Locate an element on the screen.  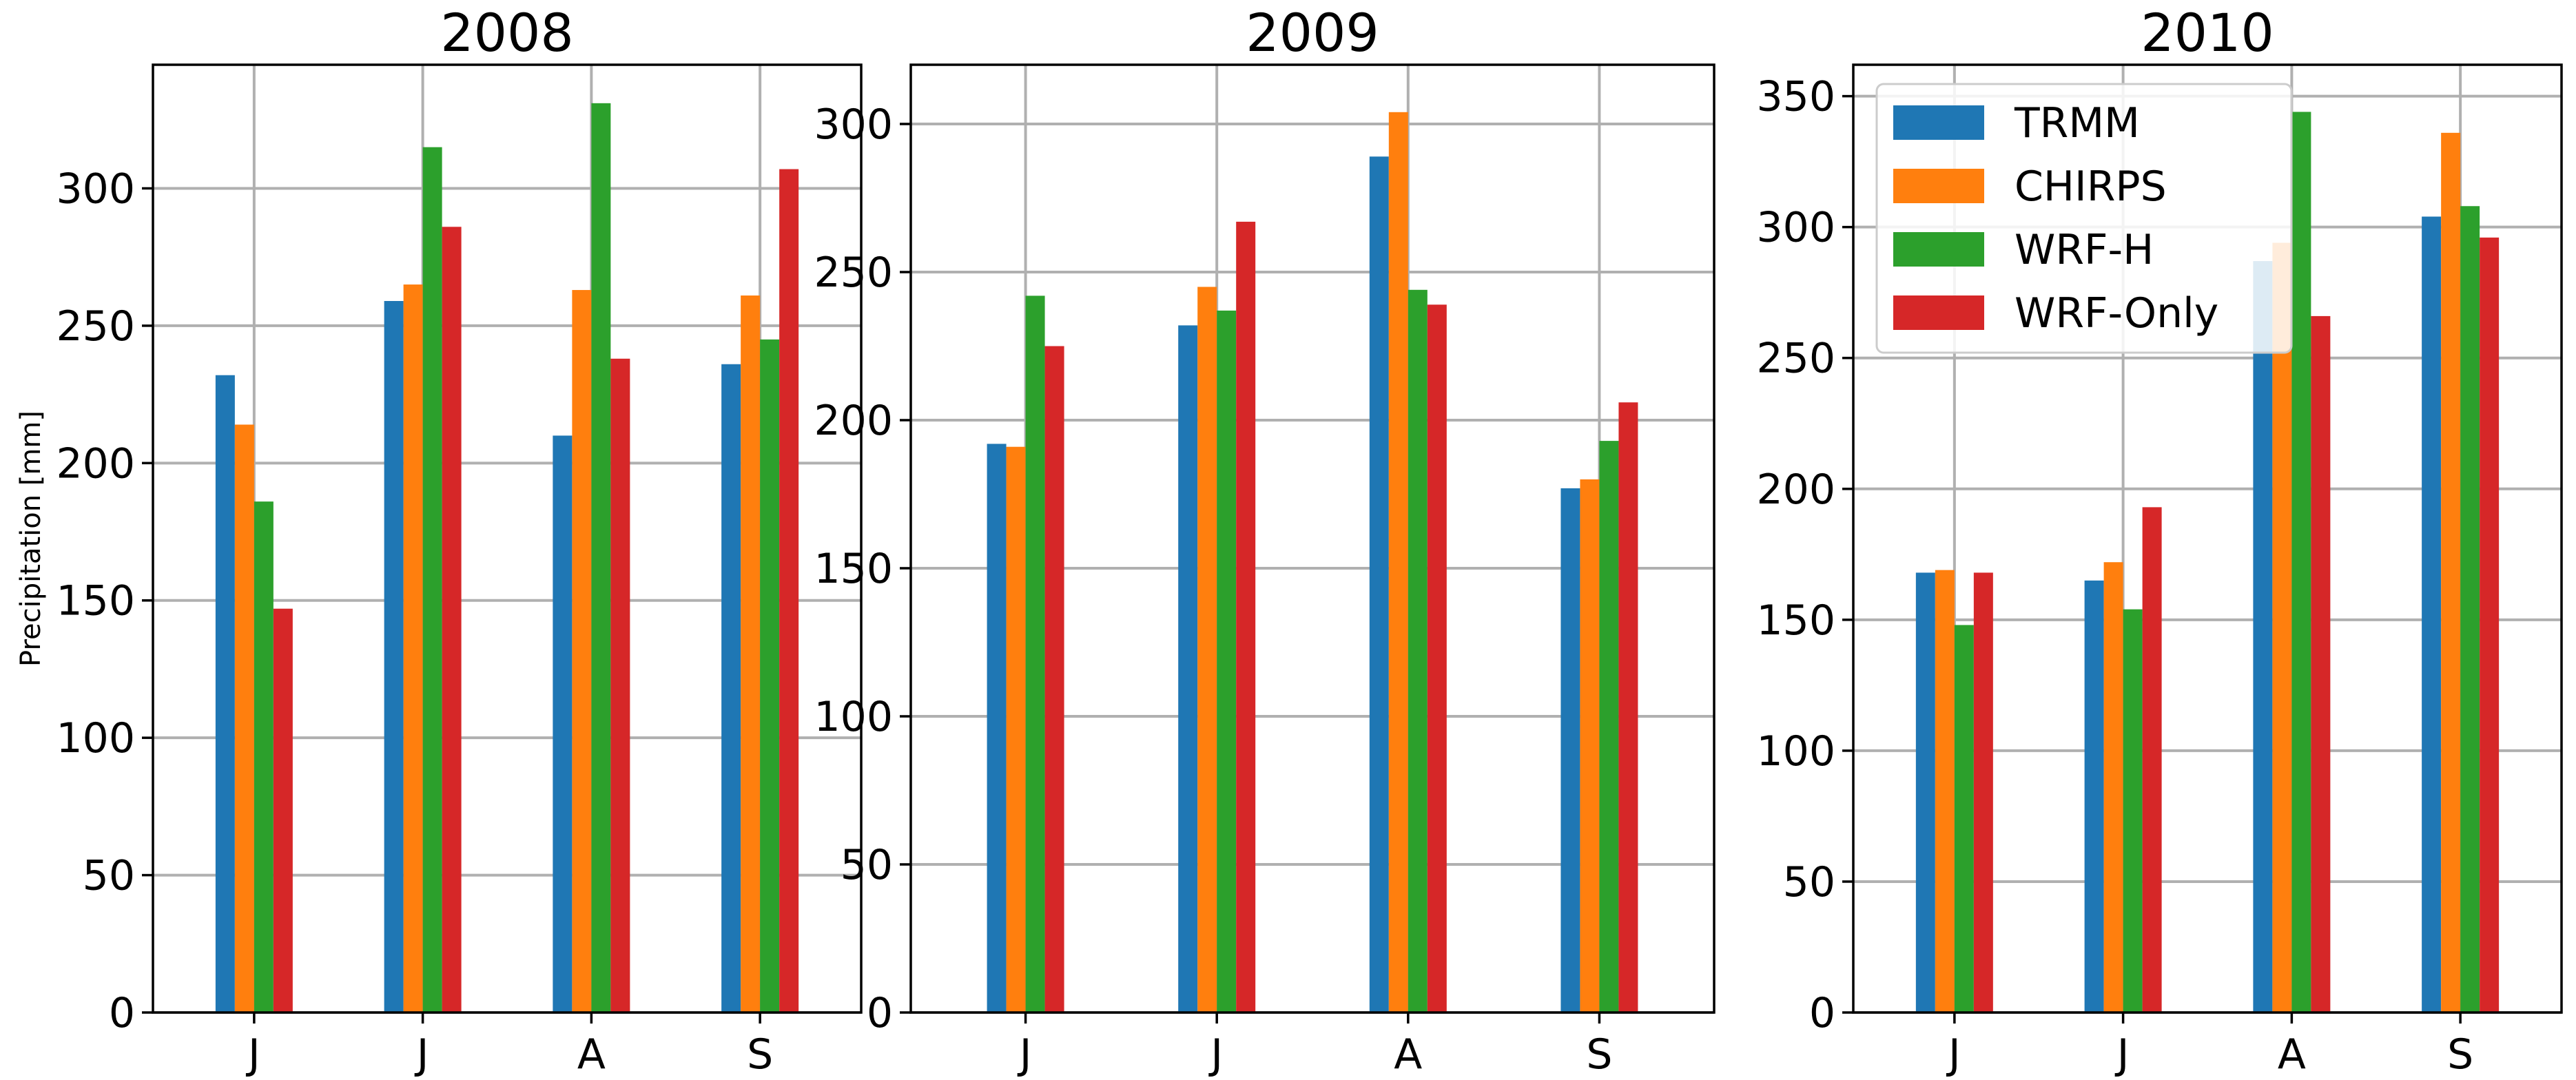
legend-label: CHIRPS is located at coordinates (2091, 187).